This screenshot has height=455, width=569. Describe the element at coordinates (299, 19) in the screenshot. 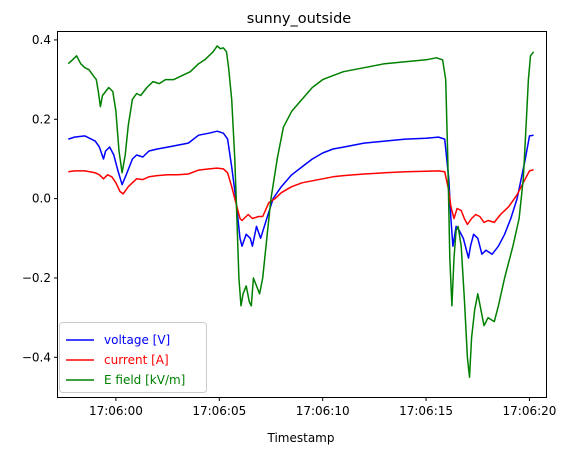

I see `chart-title: sunny_outside` at that location.